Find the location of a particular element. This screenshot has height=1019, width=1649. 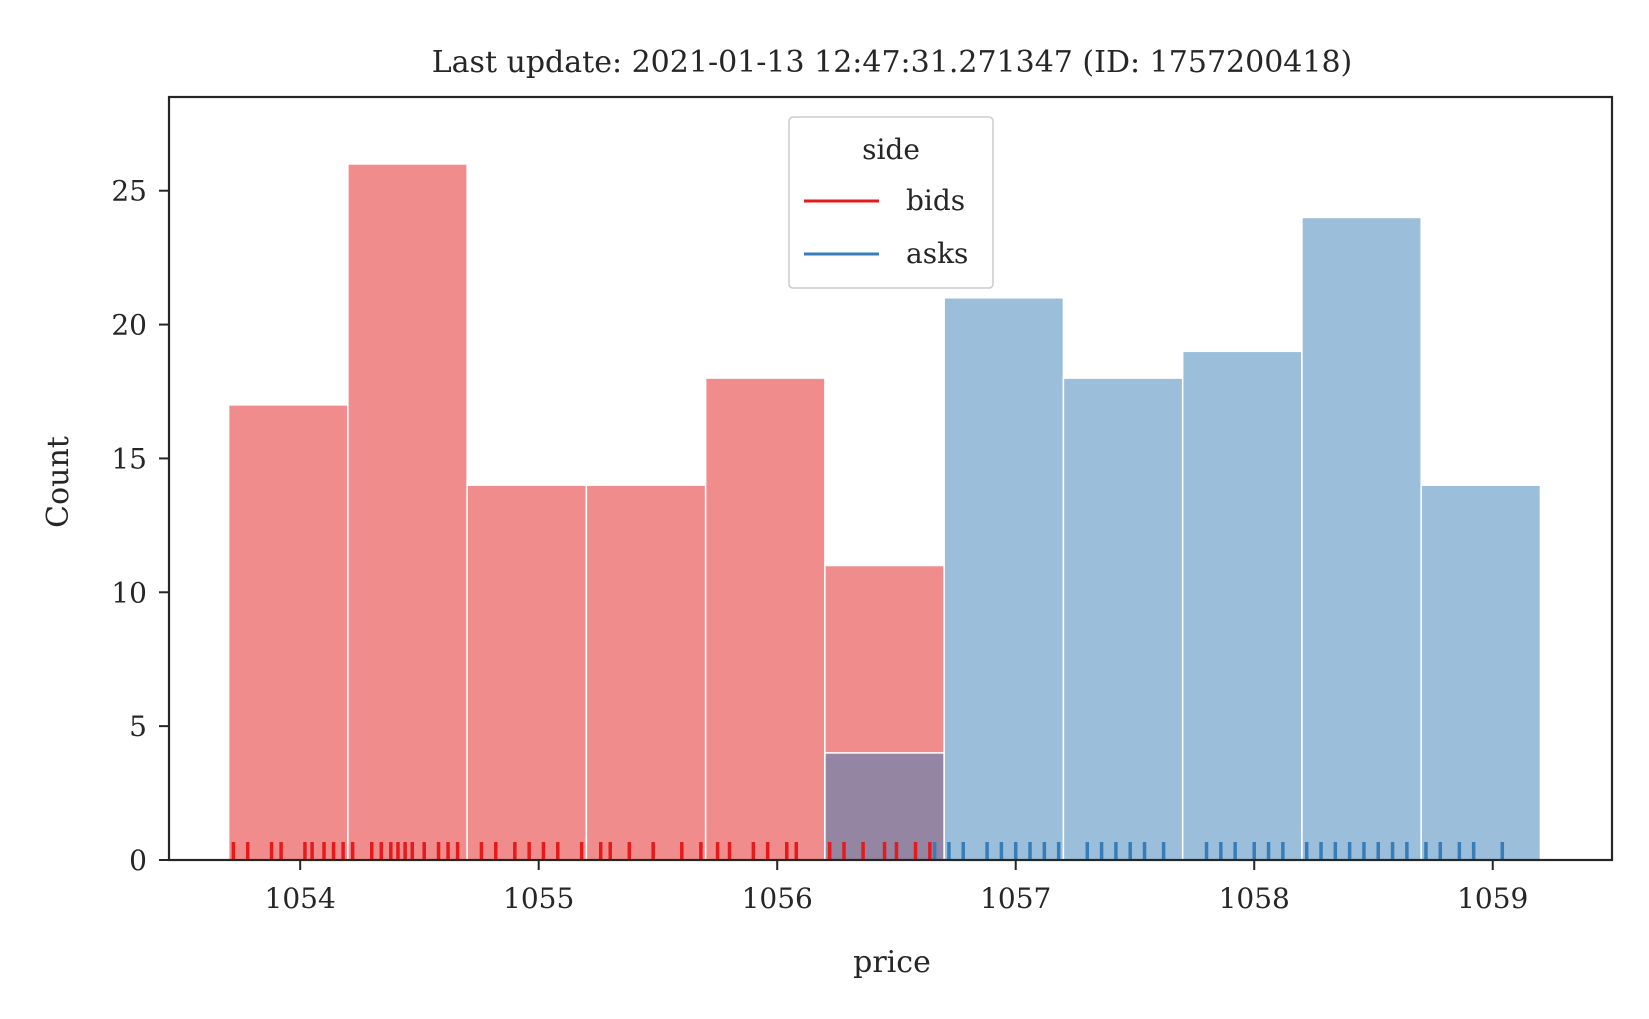

legend-title: side is located at coordinates (891, 149).